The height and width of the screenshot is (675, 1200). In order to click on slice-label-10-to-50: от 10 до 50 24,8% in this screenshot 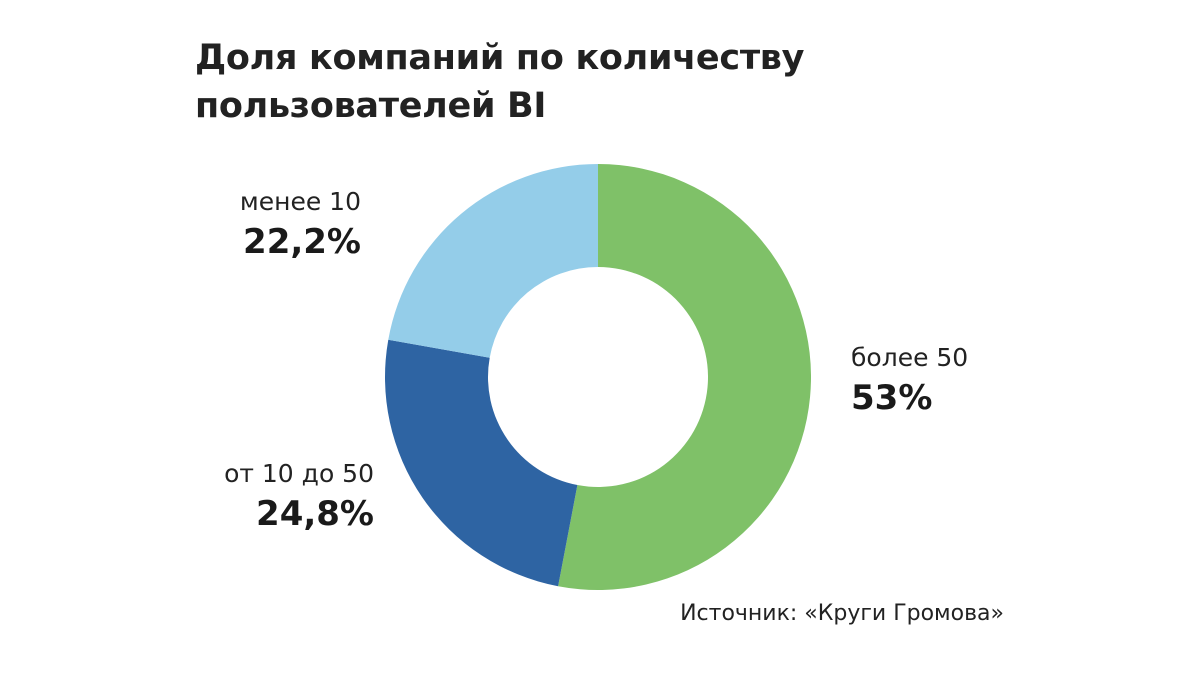, I will do `click(299, 497)`.